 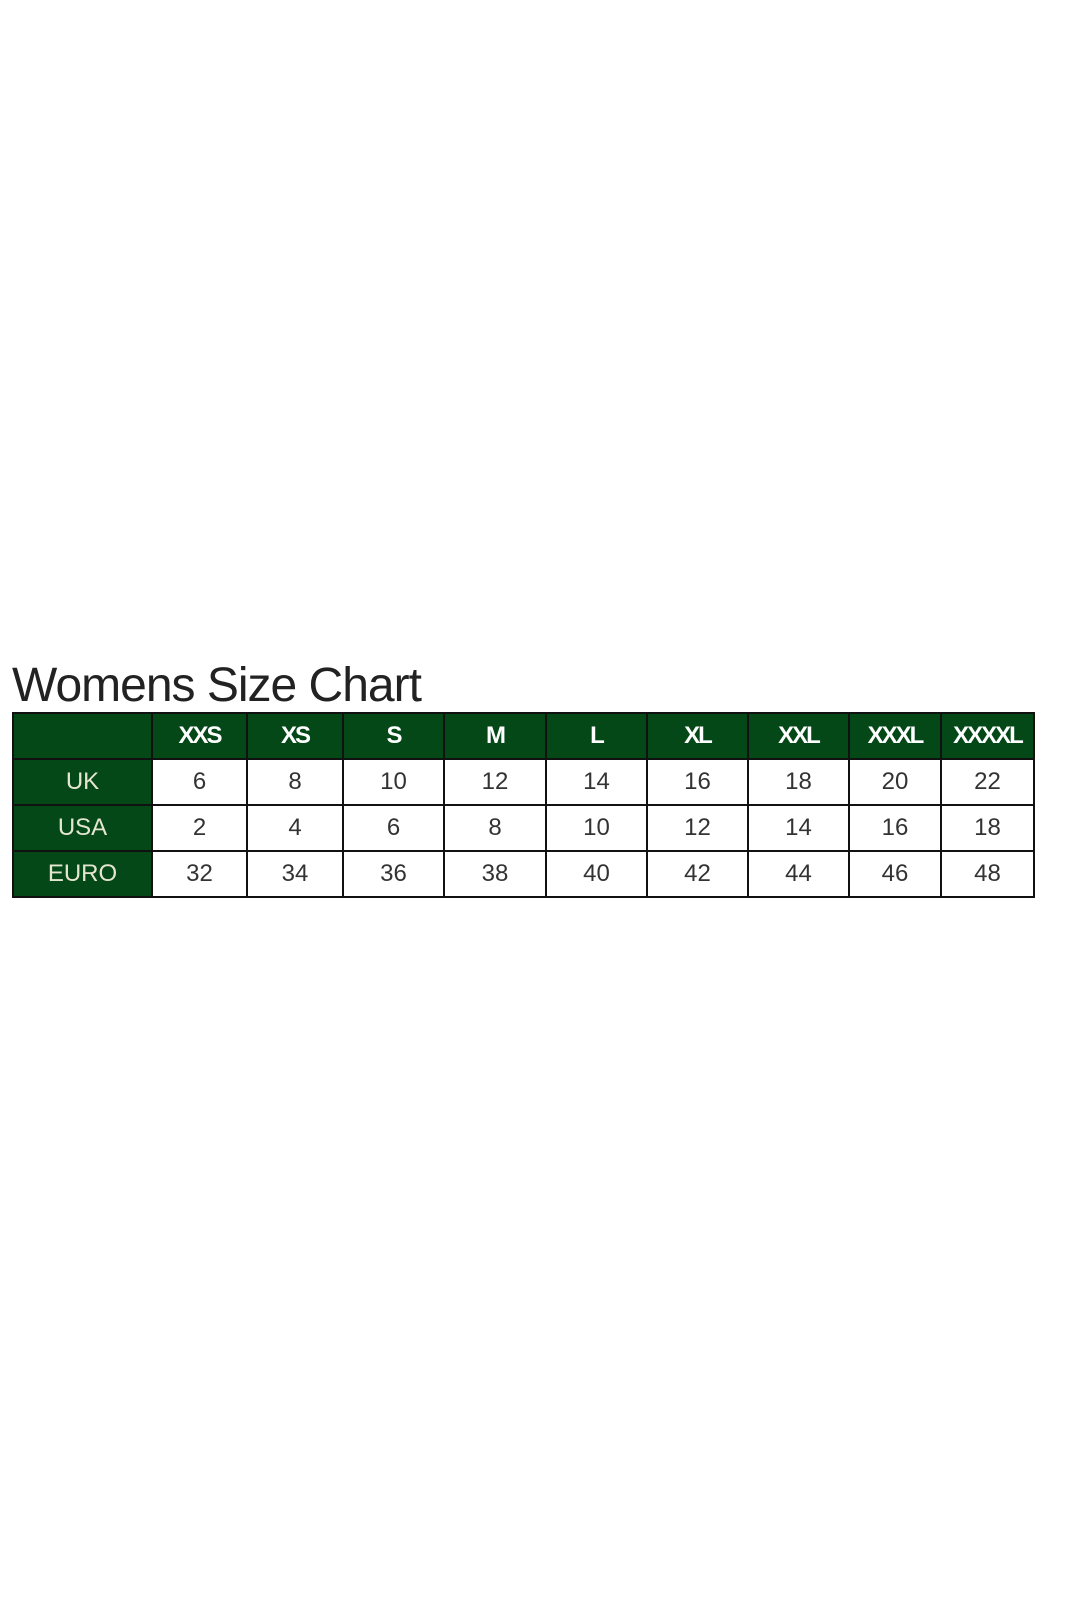 What do you see at coordinates (217, 686) in the screenshot?
I see `page-title: Womens Size Chart` at bounding box center [217, 686].